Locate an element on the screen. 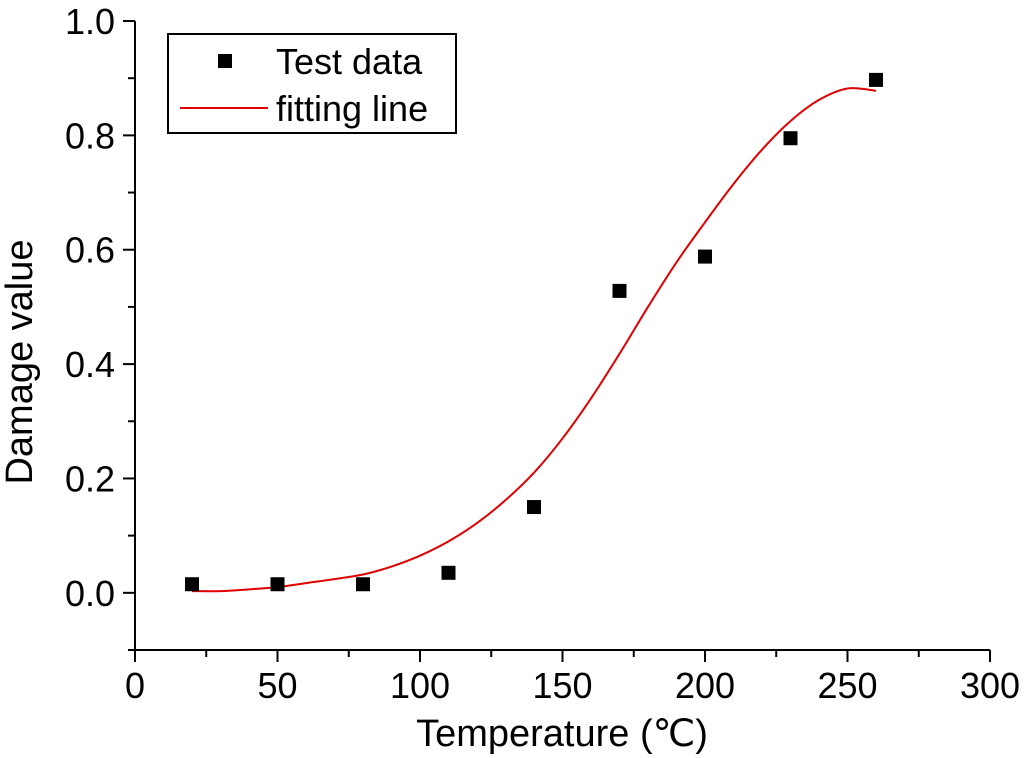 The width and height of the screenshot is (1024, 758). y-tick-label: 0.4 is located at coordinates (90, 364).